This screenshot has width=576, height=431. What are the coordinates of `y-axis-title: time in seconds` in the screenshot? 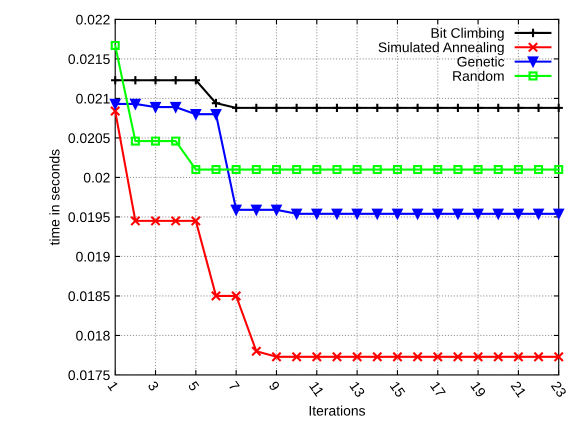 It's located at (54, 197).